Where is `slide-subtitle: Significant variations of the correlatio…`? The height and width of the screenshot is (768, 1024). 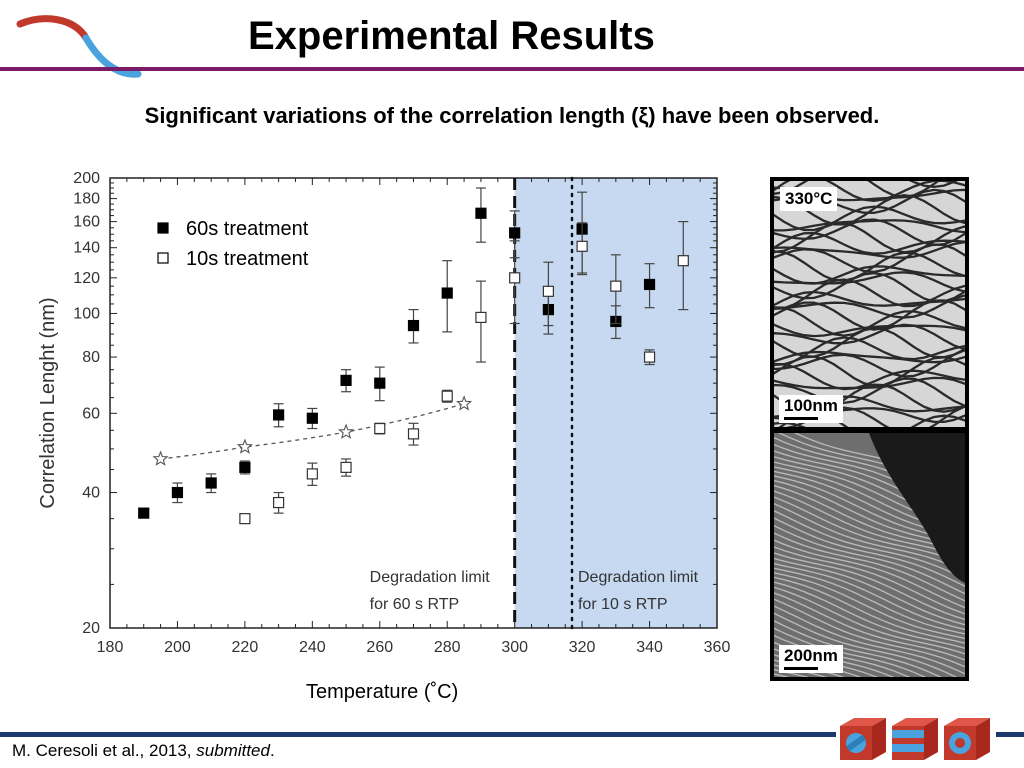 slide-subtitle: Significant variations of the correlatio… is located at coordinates (512, 115).